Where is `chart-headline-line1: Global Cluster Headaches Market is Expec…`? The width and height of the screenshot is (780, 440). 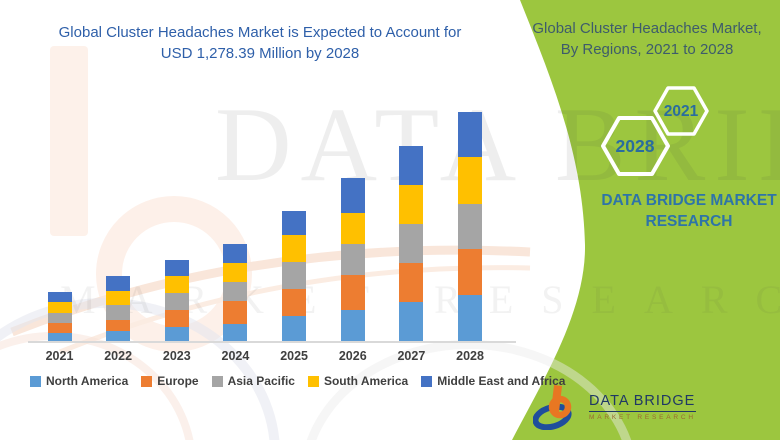
chart-headline-line1: Global Cluster Headaches Market is Expec… is located at coordinates (260, 32).